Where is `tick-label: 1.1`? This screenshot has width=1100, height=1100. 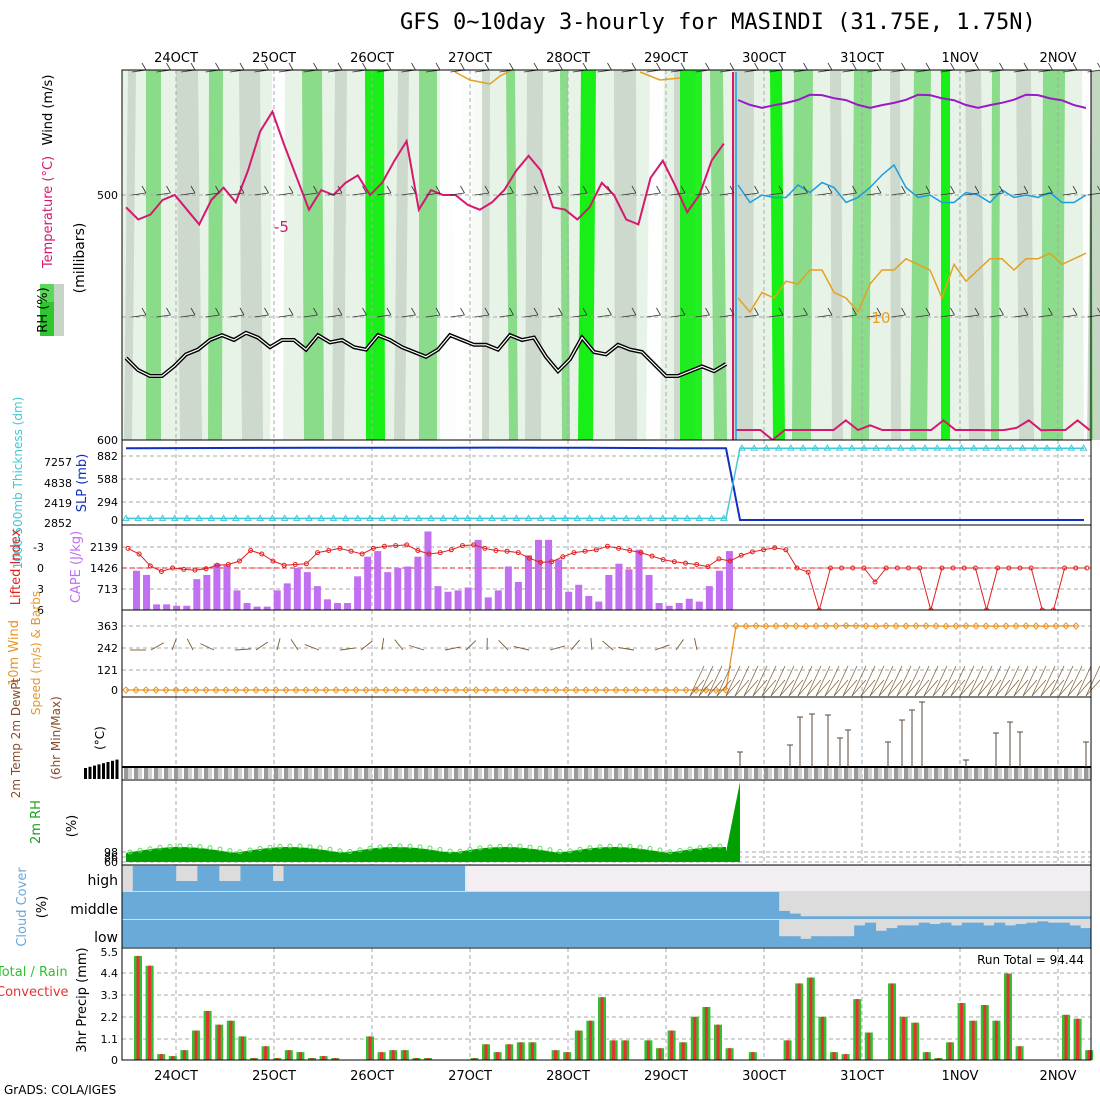
tick-label: 1.1 is located at coordinates (110, 1039).